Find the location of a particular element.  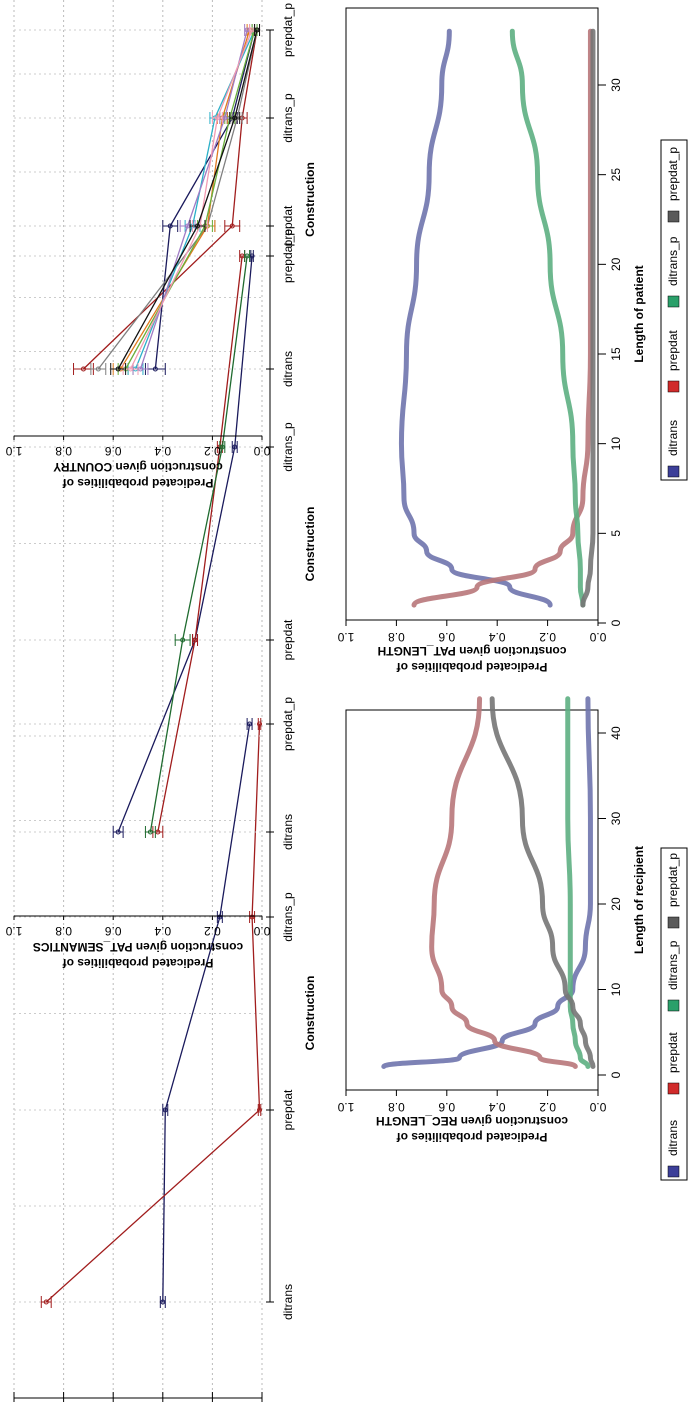

plot-frame is located at coordinates (472, 900).